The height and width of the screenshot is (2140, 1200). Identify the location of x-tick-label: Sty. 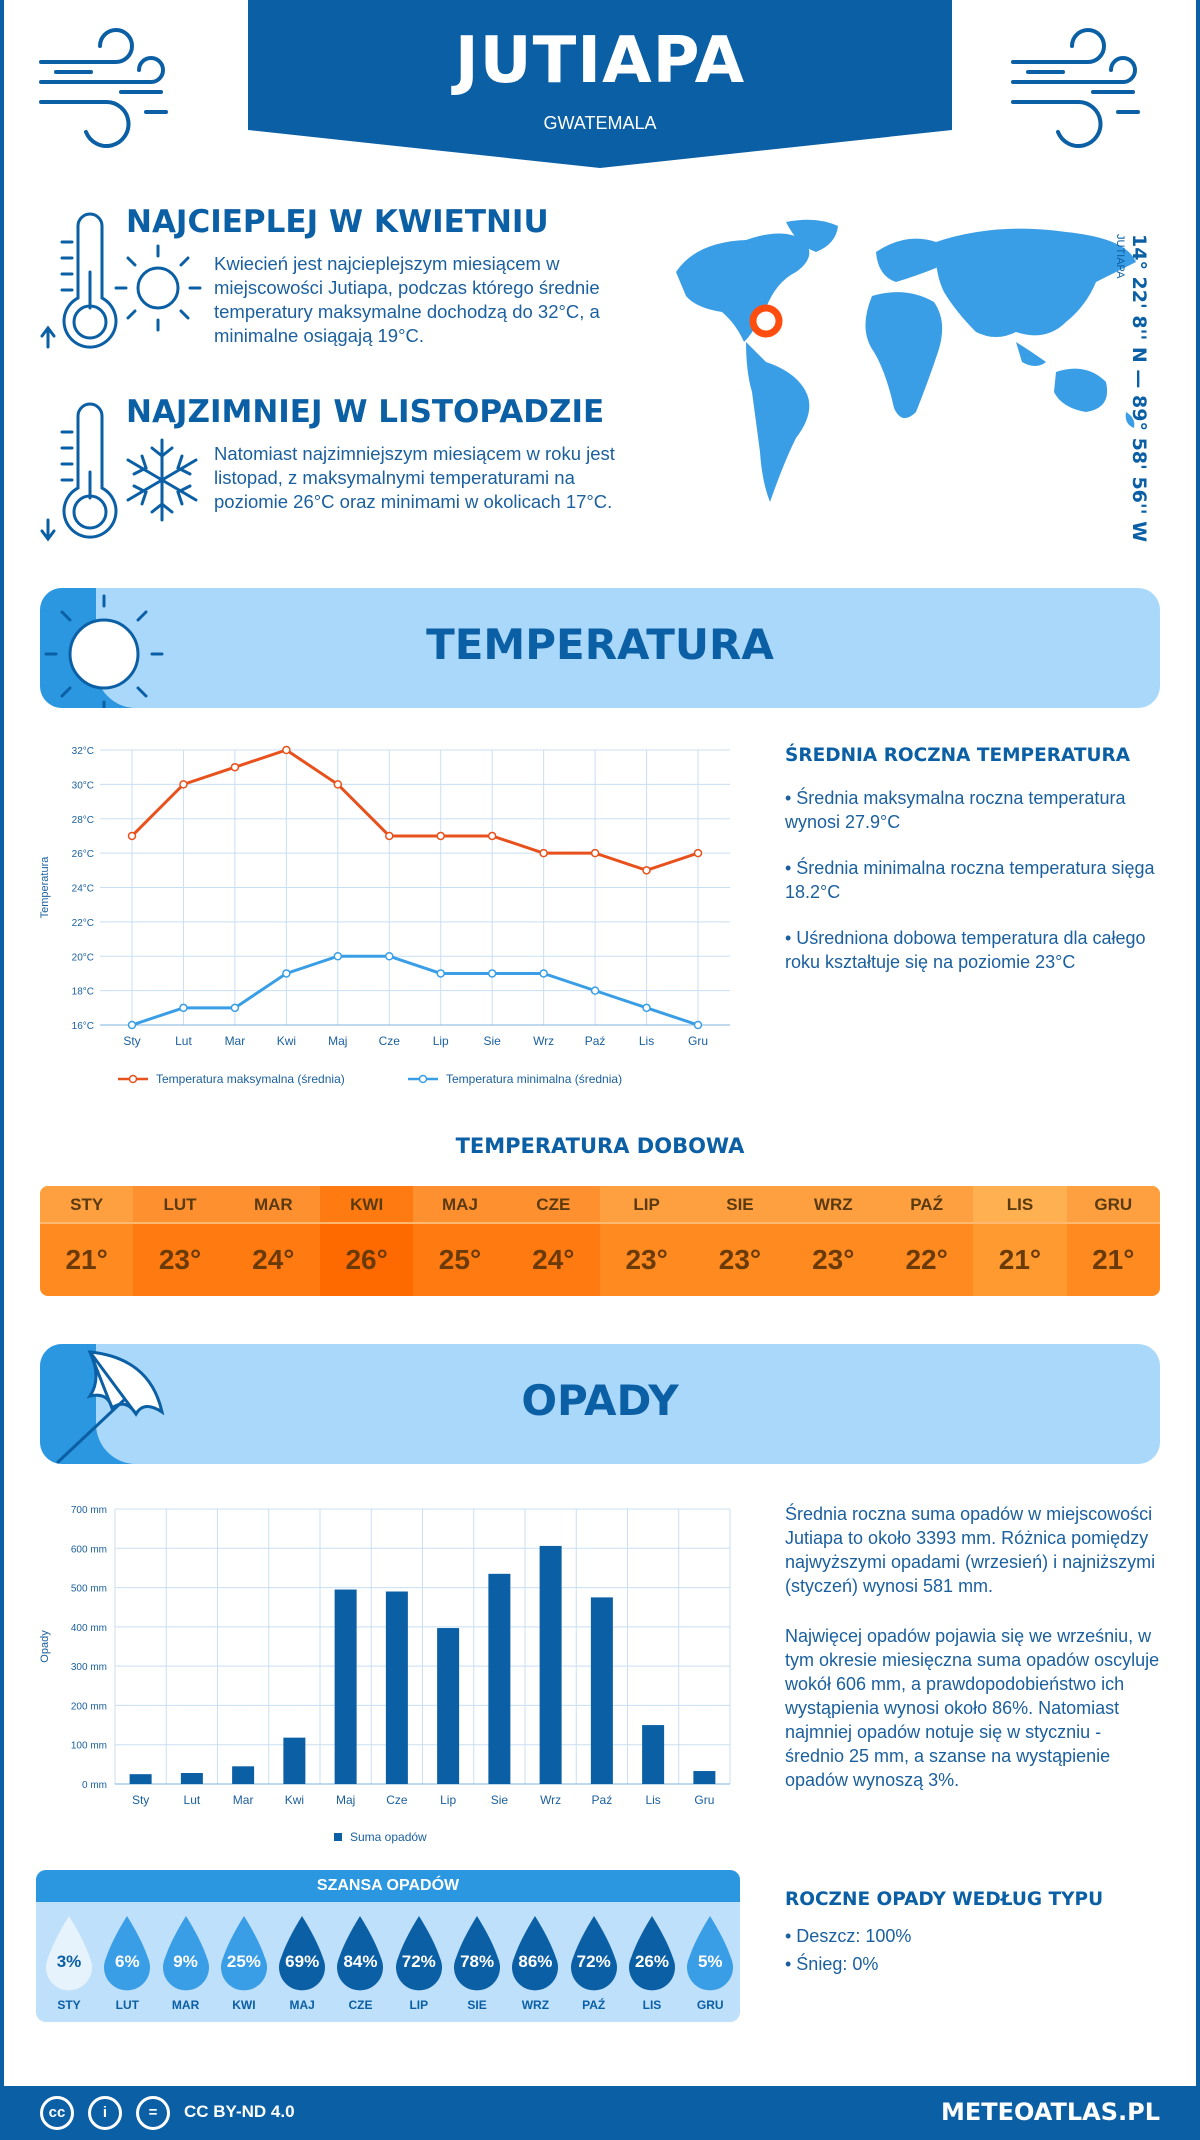
(131, 1041).